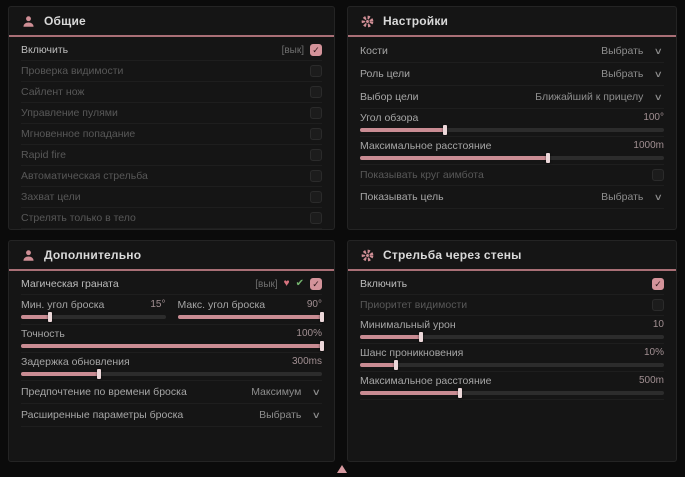 Image resolution: width=685 pixels, height=477 pixels. Describe the element at coordinates (171, 284) in the screenshot. I see `toggle-row: Магическая граната [вык] ♥ ✔ ✓` at that location.